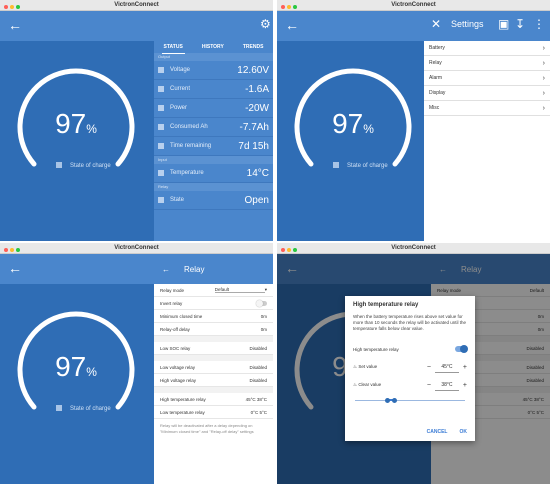 The image size is (550, 484). Describe the element at coordinates (463, 432) in the screenshot. I see `ok-button: OK` at that location.